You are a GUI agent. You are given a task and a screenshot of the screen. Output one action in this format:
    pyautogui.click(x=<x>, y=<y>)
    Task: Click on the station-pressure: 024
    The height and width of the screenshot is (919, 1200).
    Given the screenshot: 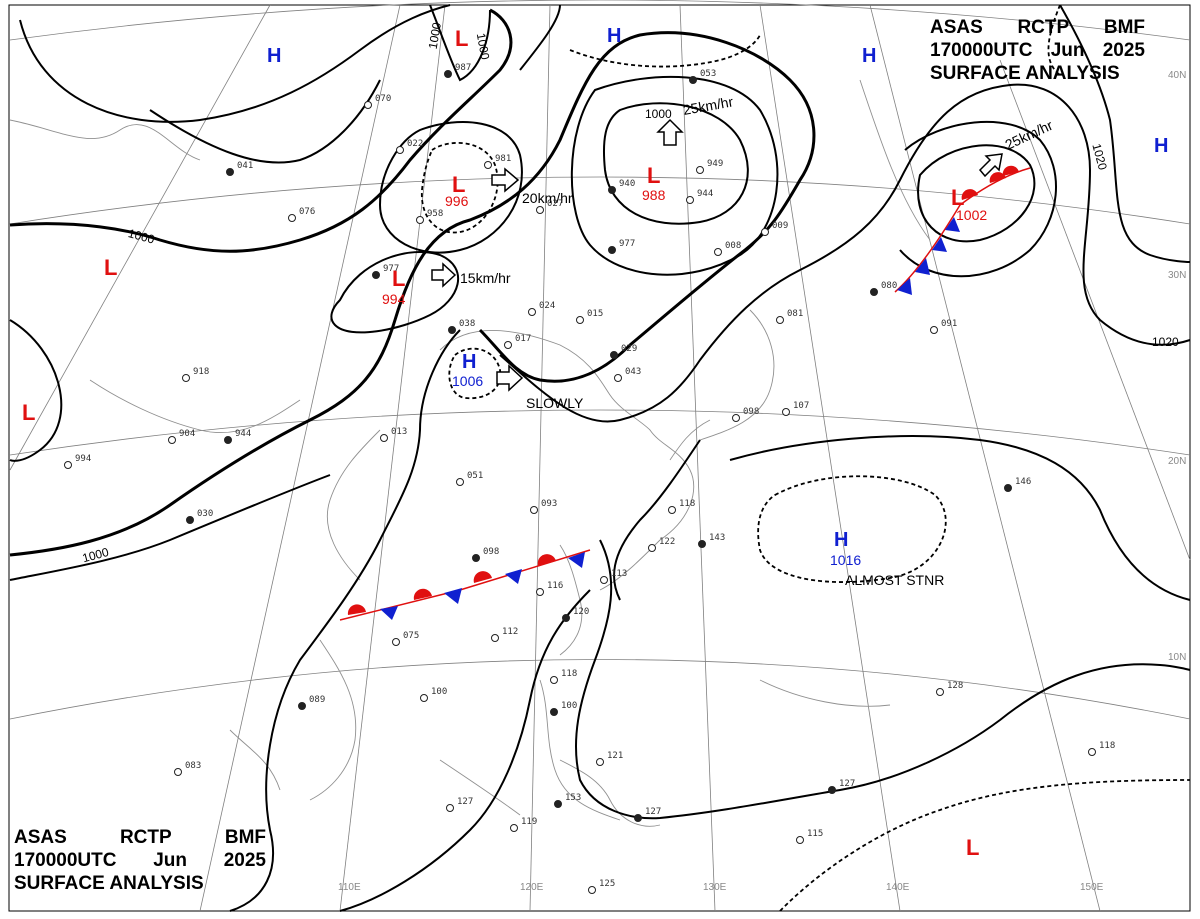 What is the action you would take?
    pyautogui.click(x=547, y=306)
    